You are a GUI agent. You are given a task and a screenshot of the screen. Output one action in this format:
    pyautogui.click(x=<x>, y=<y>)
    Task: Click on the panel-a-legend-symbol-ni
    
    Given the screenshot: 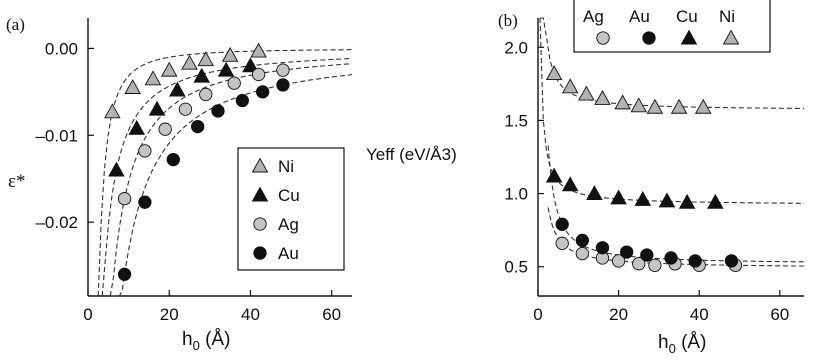 What is the action you would take?
    pyautogui.click(x=260, y=165)
    